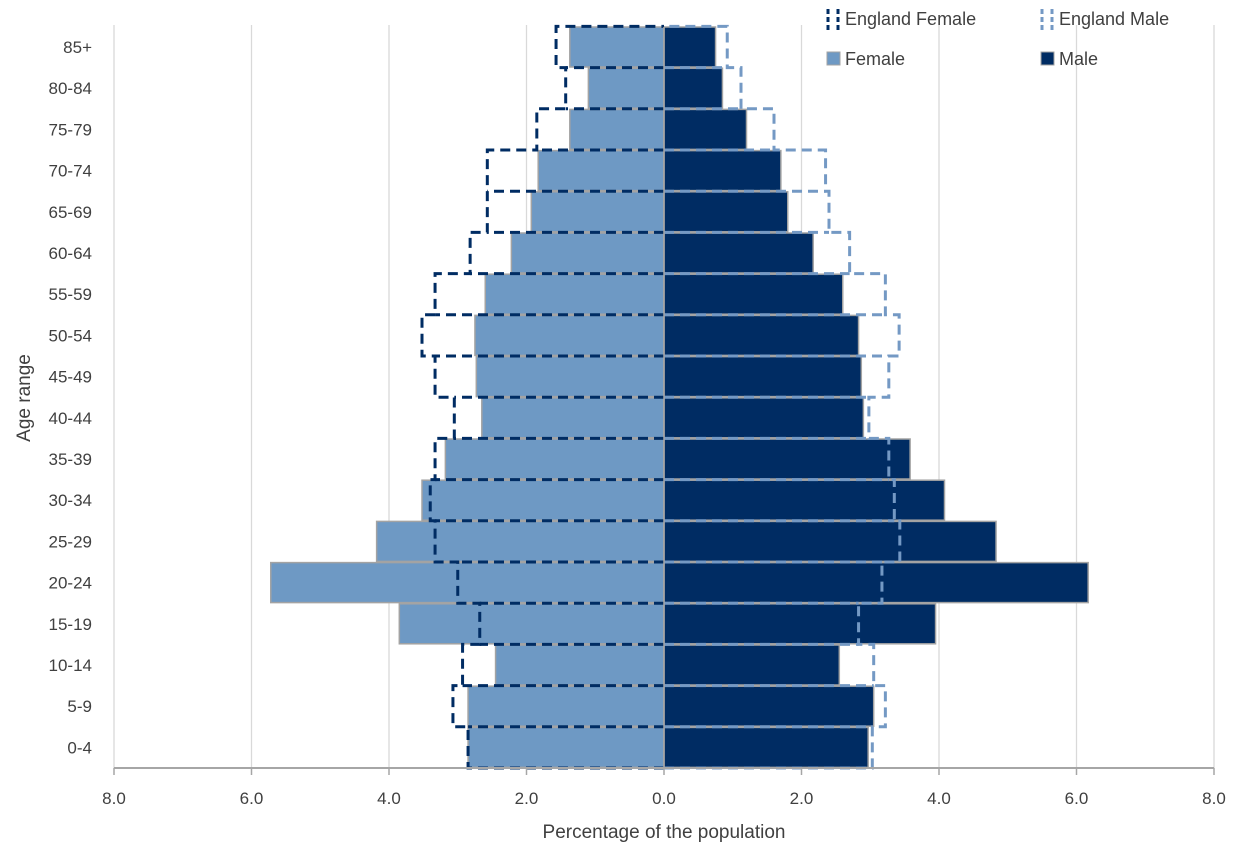  What do you see at coordinates (70, 500) in the screenshot?
I see `y-tick-label: 30-34` at bounding box center [70, 500].